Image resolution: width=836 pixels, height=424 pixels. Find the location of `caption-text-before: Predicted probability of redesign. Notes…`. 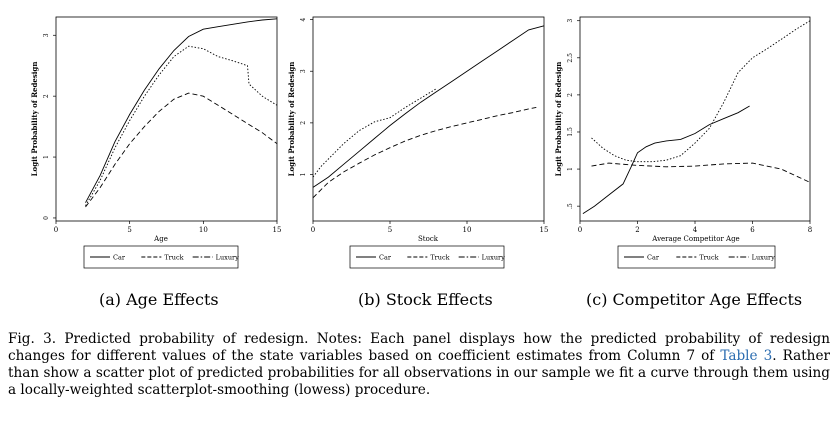

caption-text-before: Predicted probability of redesign. Notes… is located at coordinates (419, 347).